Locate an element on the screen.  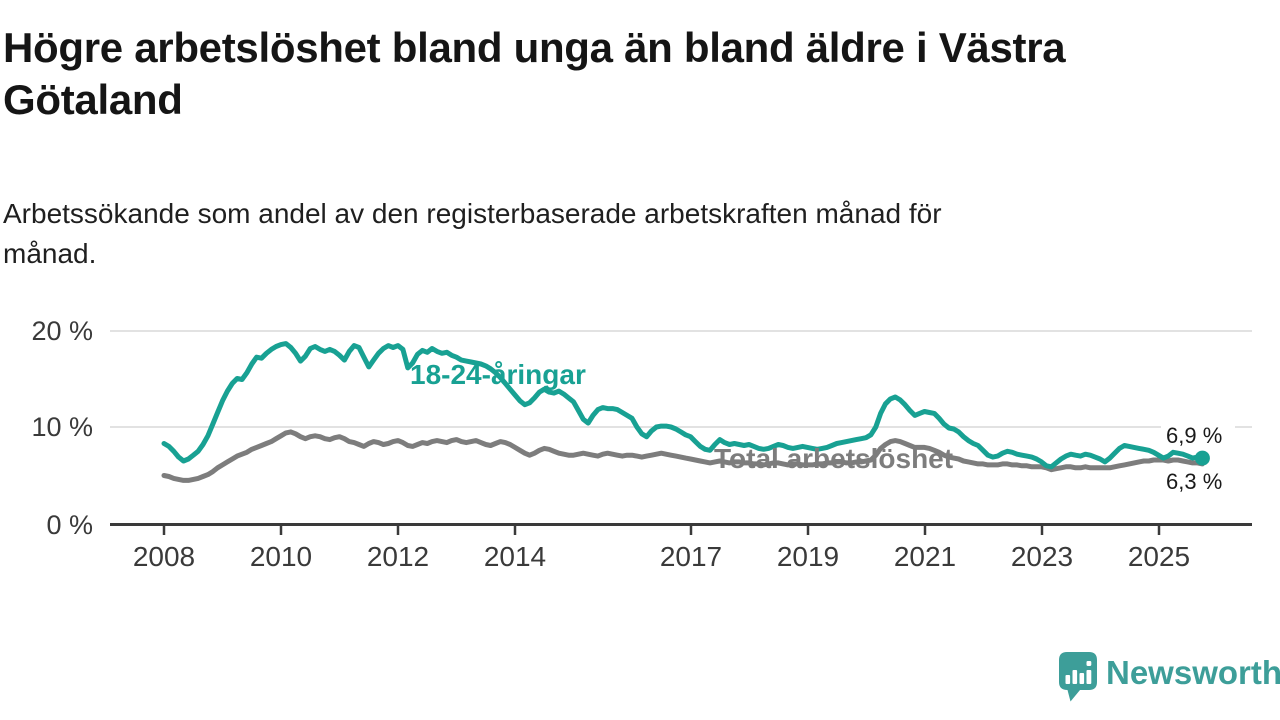
logo-bar-chart-icon is located at coordinates (1078, 672).